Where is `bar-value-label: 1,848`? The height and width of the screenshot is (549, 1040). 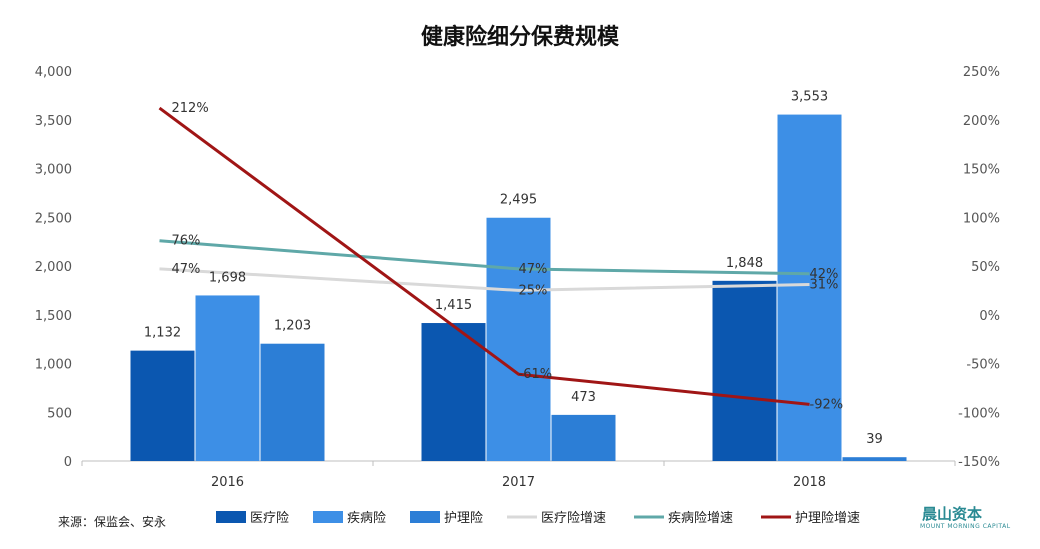 bar-value-label: 1,848 is located at coordinates (744, 263).